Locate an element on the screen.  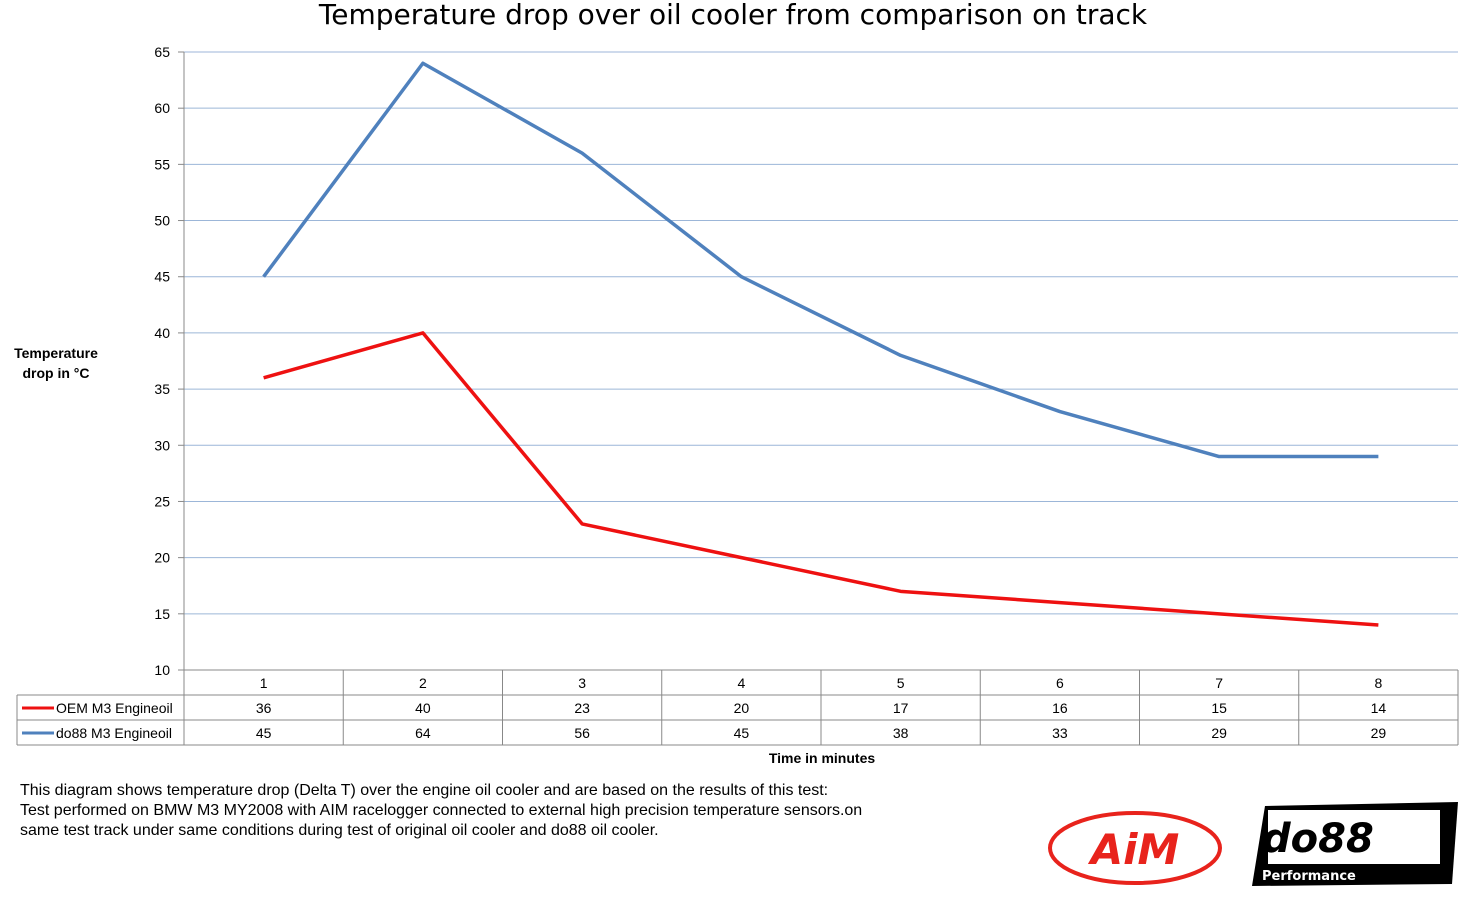
table-cell-value: 38 is located at coordinates (901, 733).